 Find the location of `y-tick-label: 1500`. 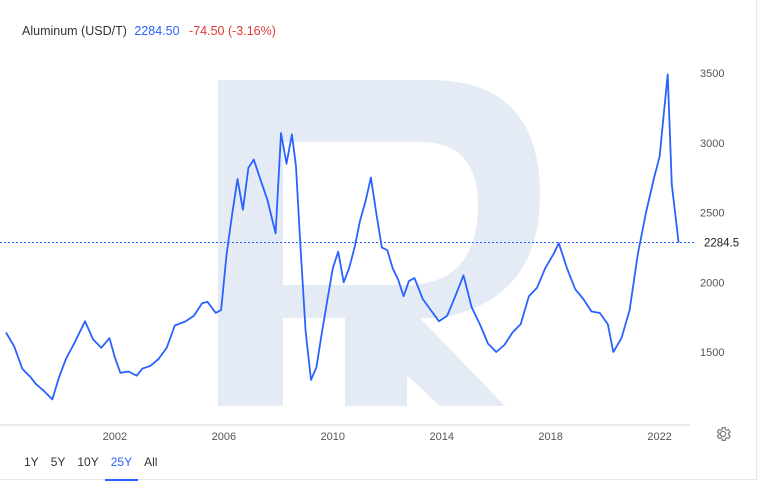

y-tick-label: 1500 is located at coordinates (712, 353).